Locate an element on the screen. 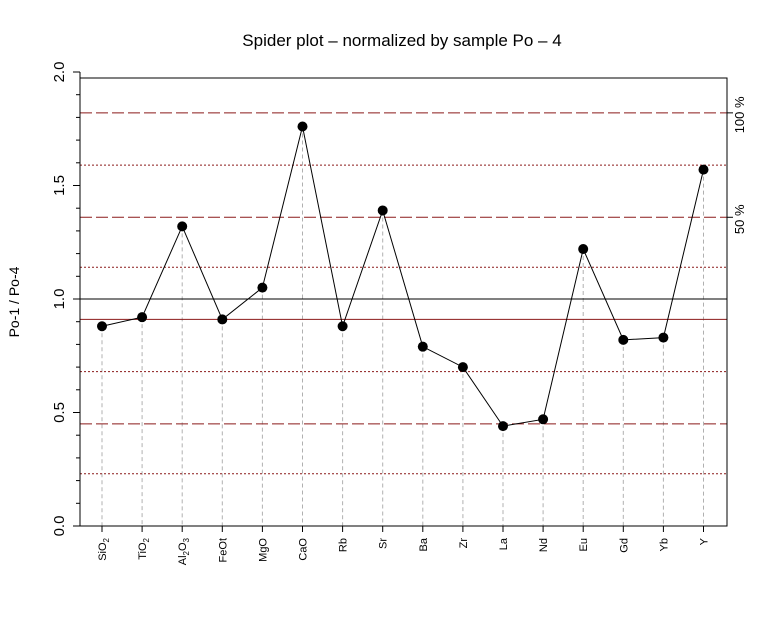 The image size is (768, 624). right-axis-labels: 100 % 50 % is located at coordinates (737, 165).